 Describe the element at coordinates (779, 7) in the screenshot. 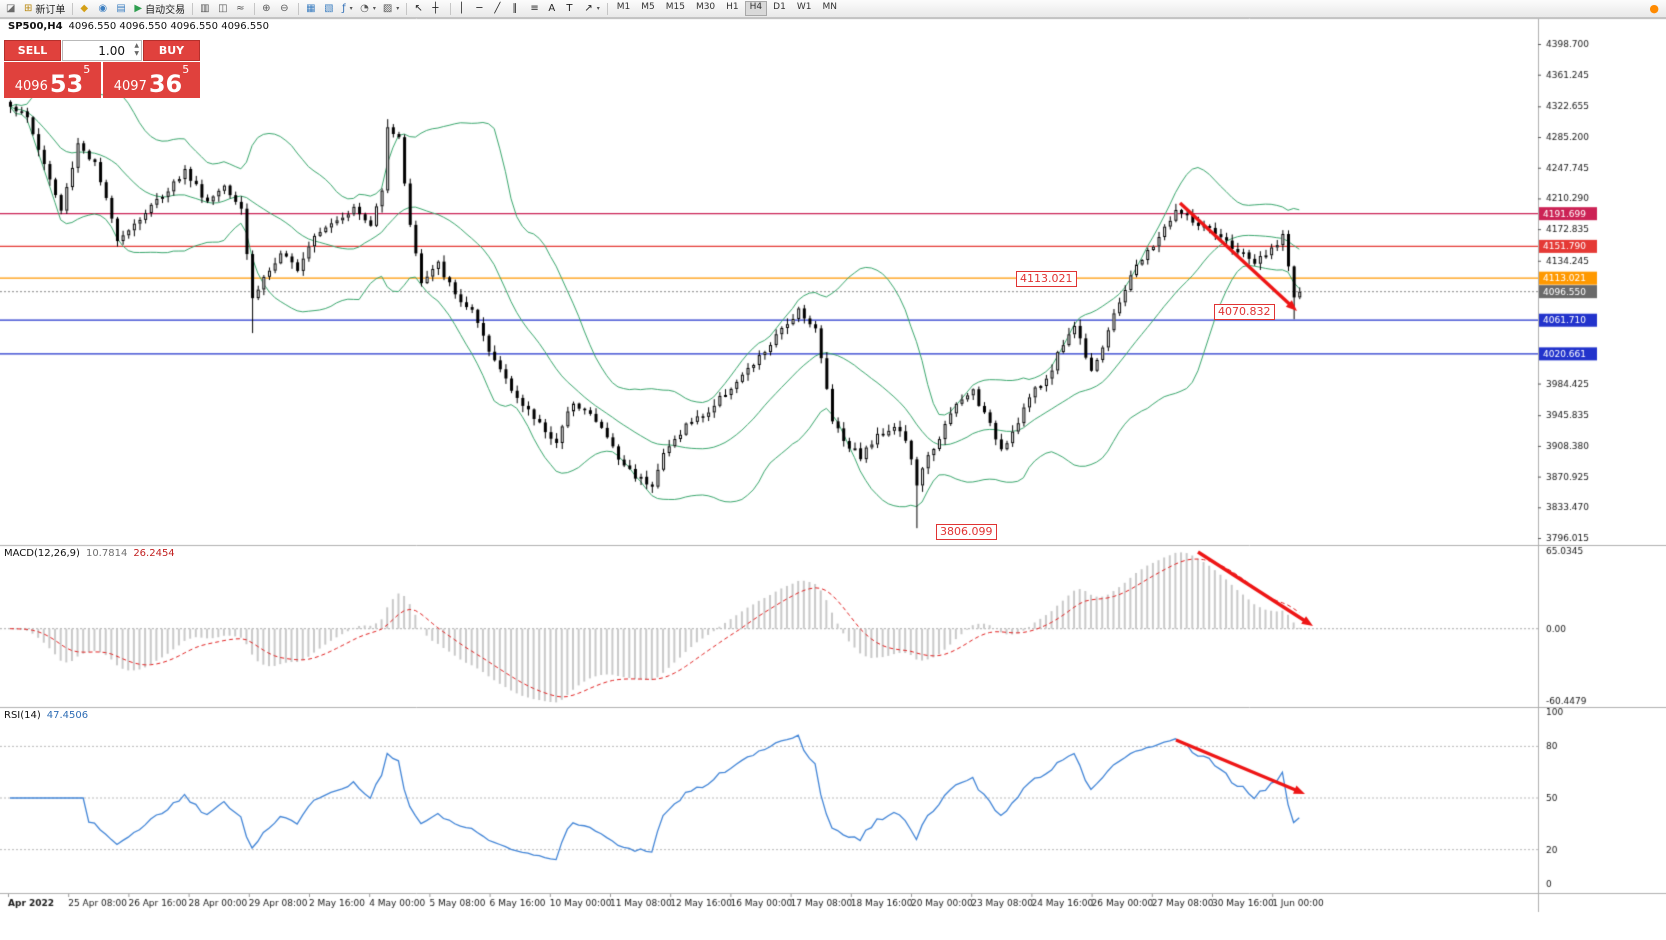

I see `timeframe-d1-button: D1` at that location.